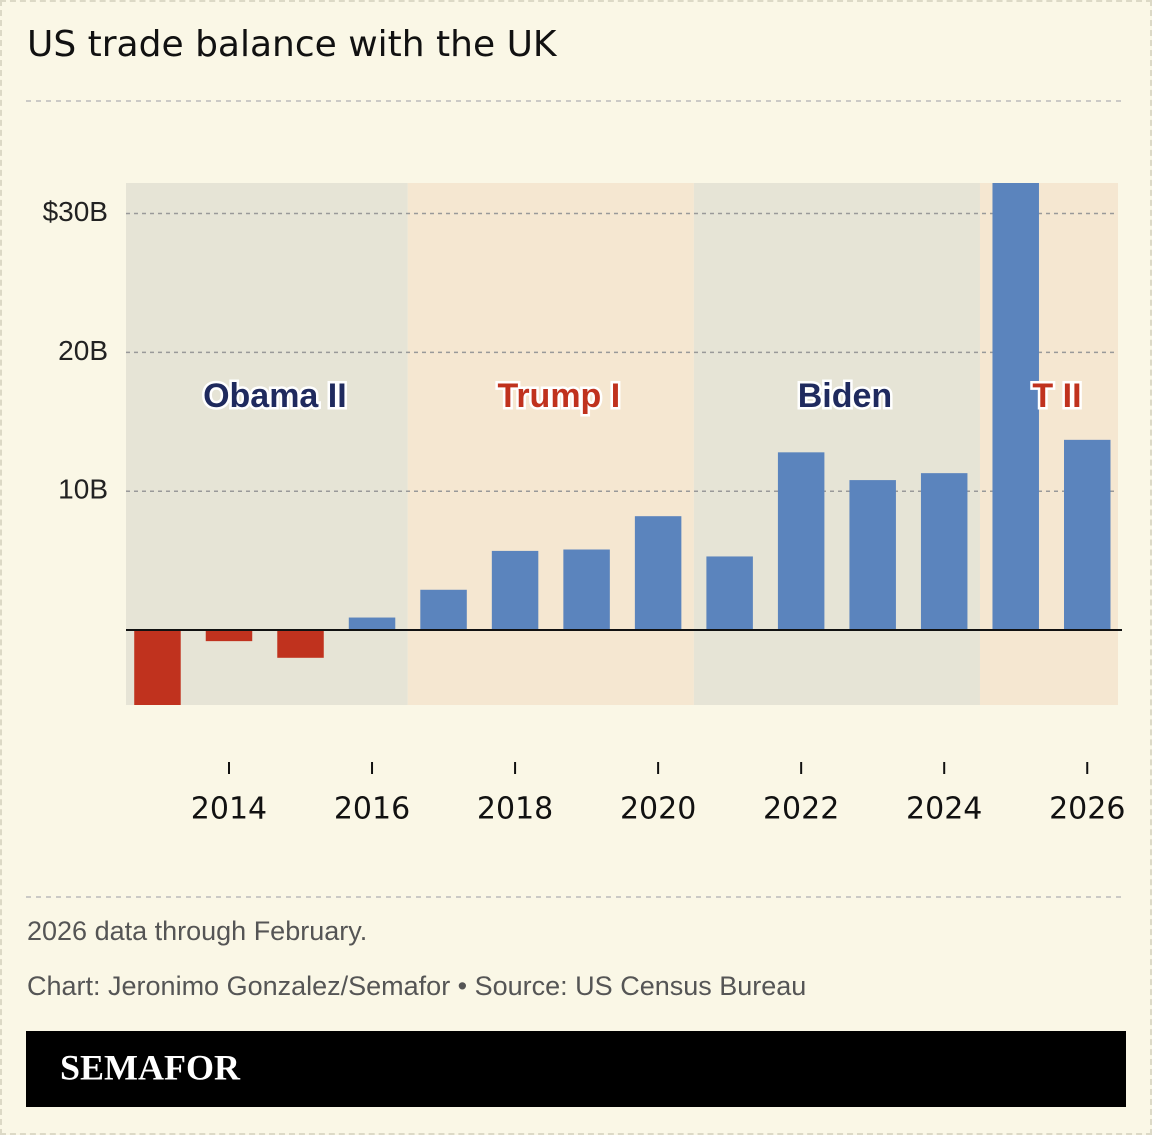 Image resolution: width=1152 pixels, height=1135 pixels. Describe the element at coordinates (658, 809) in the screenshot. I see `x-tick-label: 2020` at that location.